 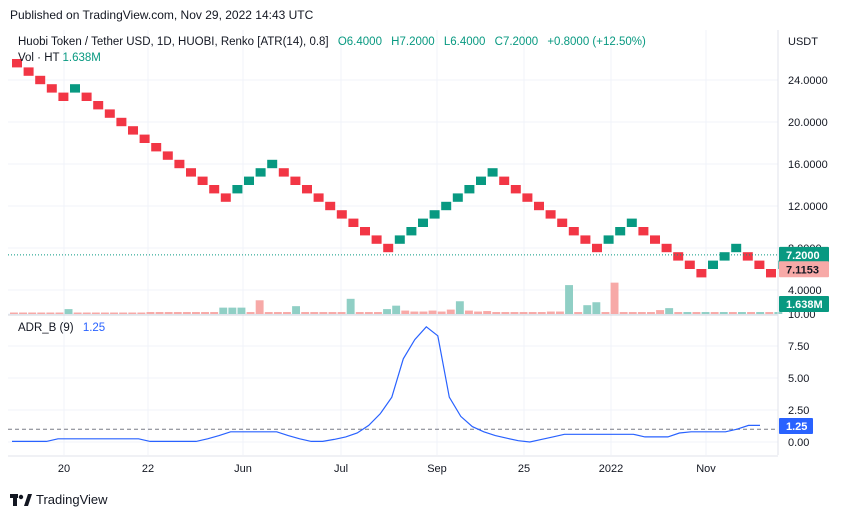 I want to click on tradingview-logo-icon, so click(x=21, y=499).